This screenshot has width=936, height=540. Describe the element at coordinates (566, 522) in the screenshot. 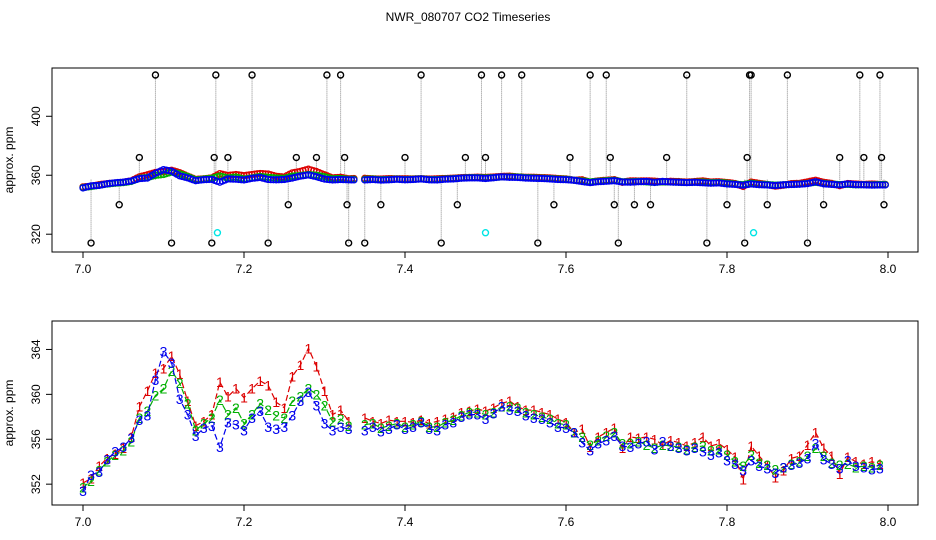

I see `x-tick-label: 7.6` at that location.